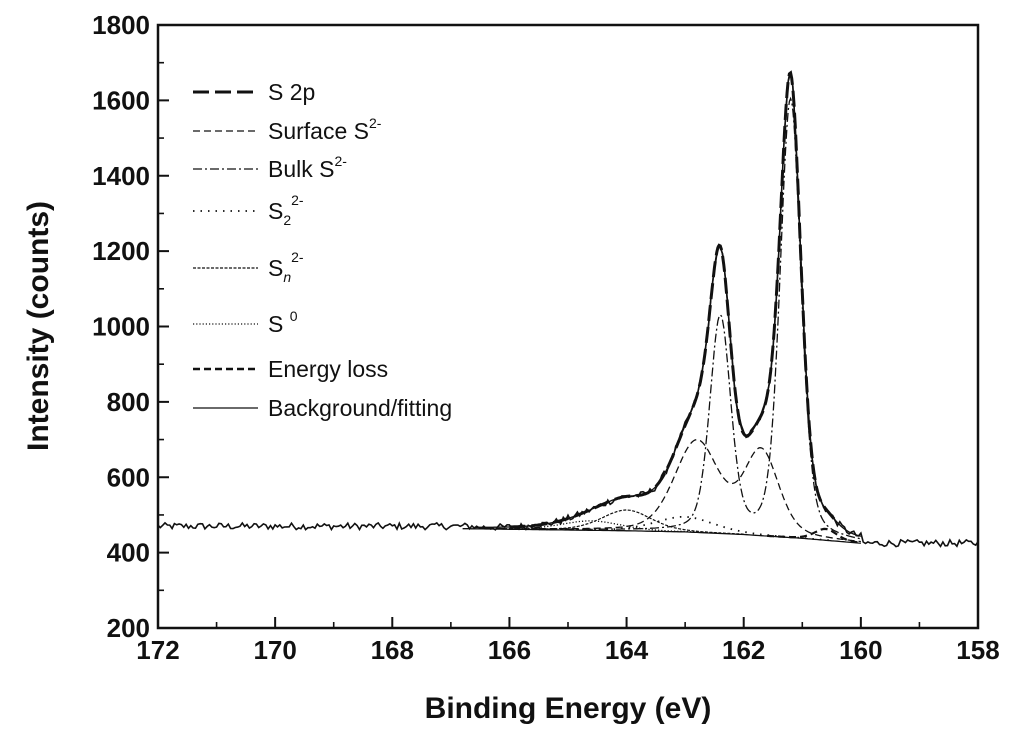 The image size is (1024, 737). Describe the element at coordinates (301, 169) in the screenshot. I see `legend-bulk-base: Bulk S` at that location.